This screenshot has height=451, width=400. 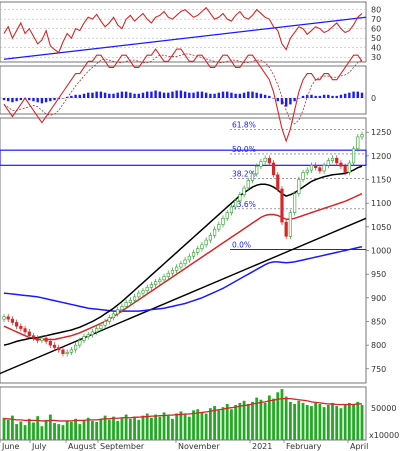 What do you see at coordinates (383, 408) in the screenshot?
I see `volume-tick-label: 50000` at bounding box center [383, 408].